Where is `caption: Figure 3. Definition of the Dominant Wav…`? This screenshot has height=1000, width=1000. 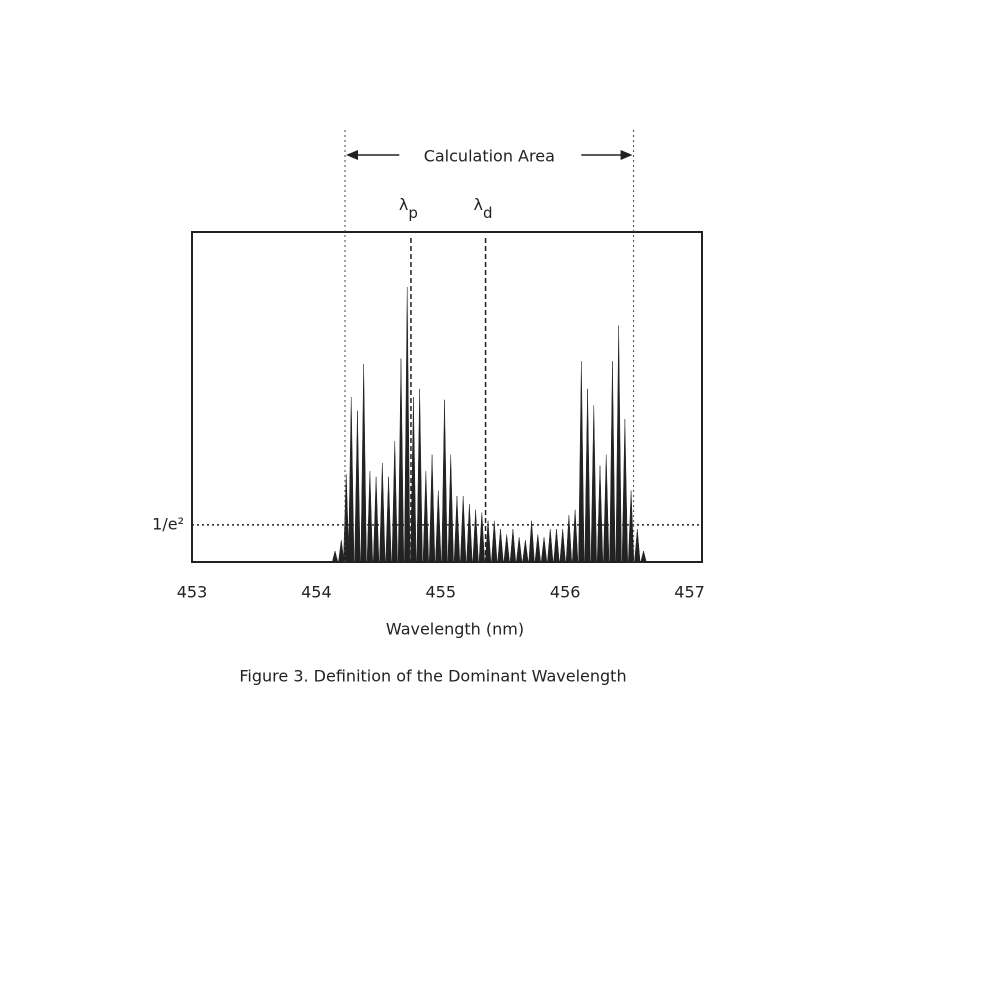 caption: Figure 3. Definition of the Dominant Wav… is located at coordinates (432, 676).